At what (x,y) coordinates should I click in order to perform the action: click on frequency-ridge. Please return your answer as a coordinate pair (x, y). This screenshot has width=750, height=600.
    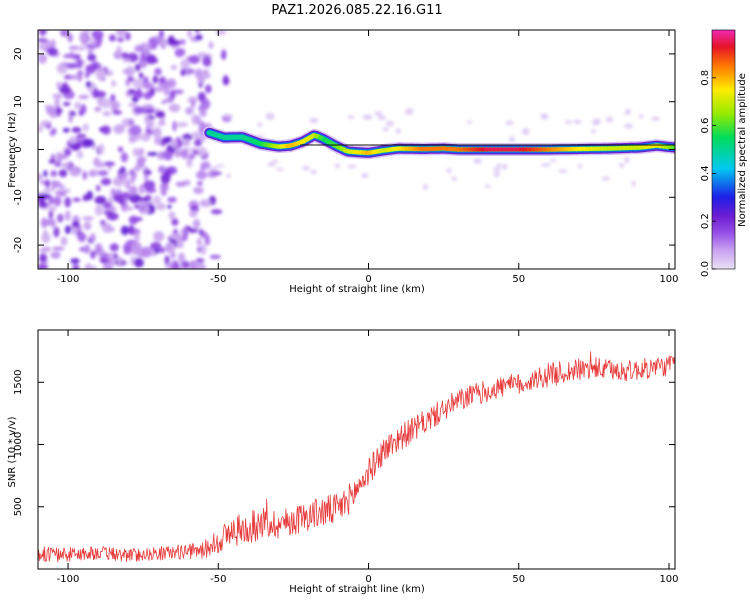
    Looking at the image, I should click on (438, 143).